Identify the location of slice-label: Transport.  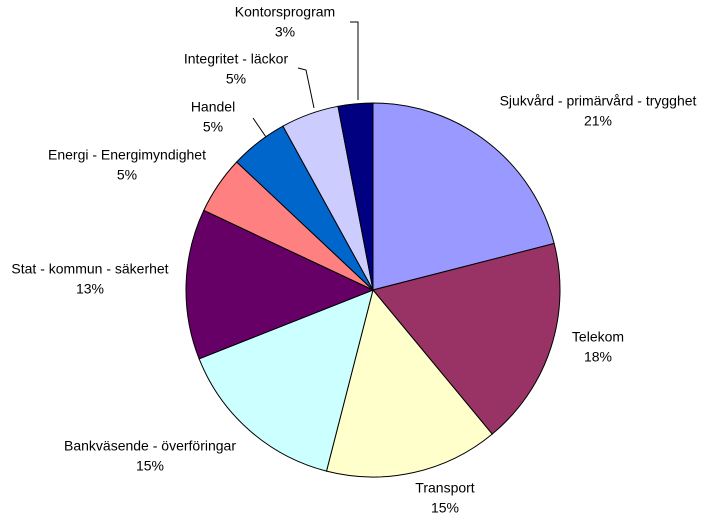
(445, 488).